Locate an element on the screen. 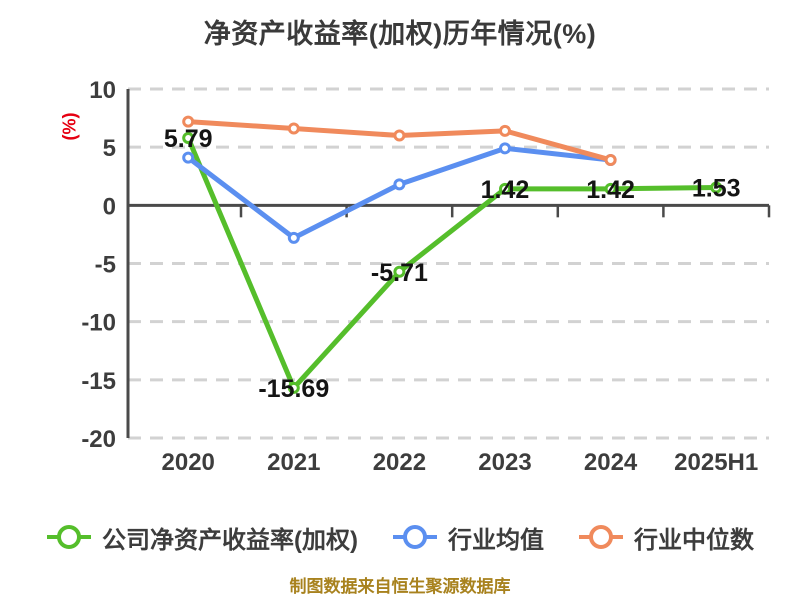 The width and height of the screenshot is (800, 600). legend-label-company-roe: 公司净资产收益率(加权) is located at coordinates (230, 540).